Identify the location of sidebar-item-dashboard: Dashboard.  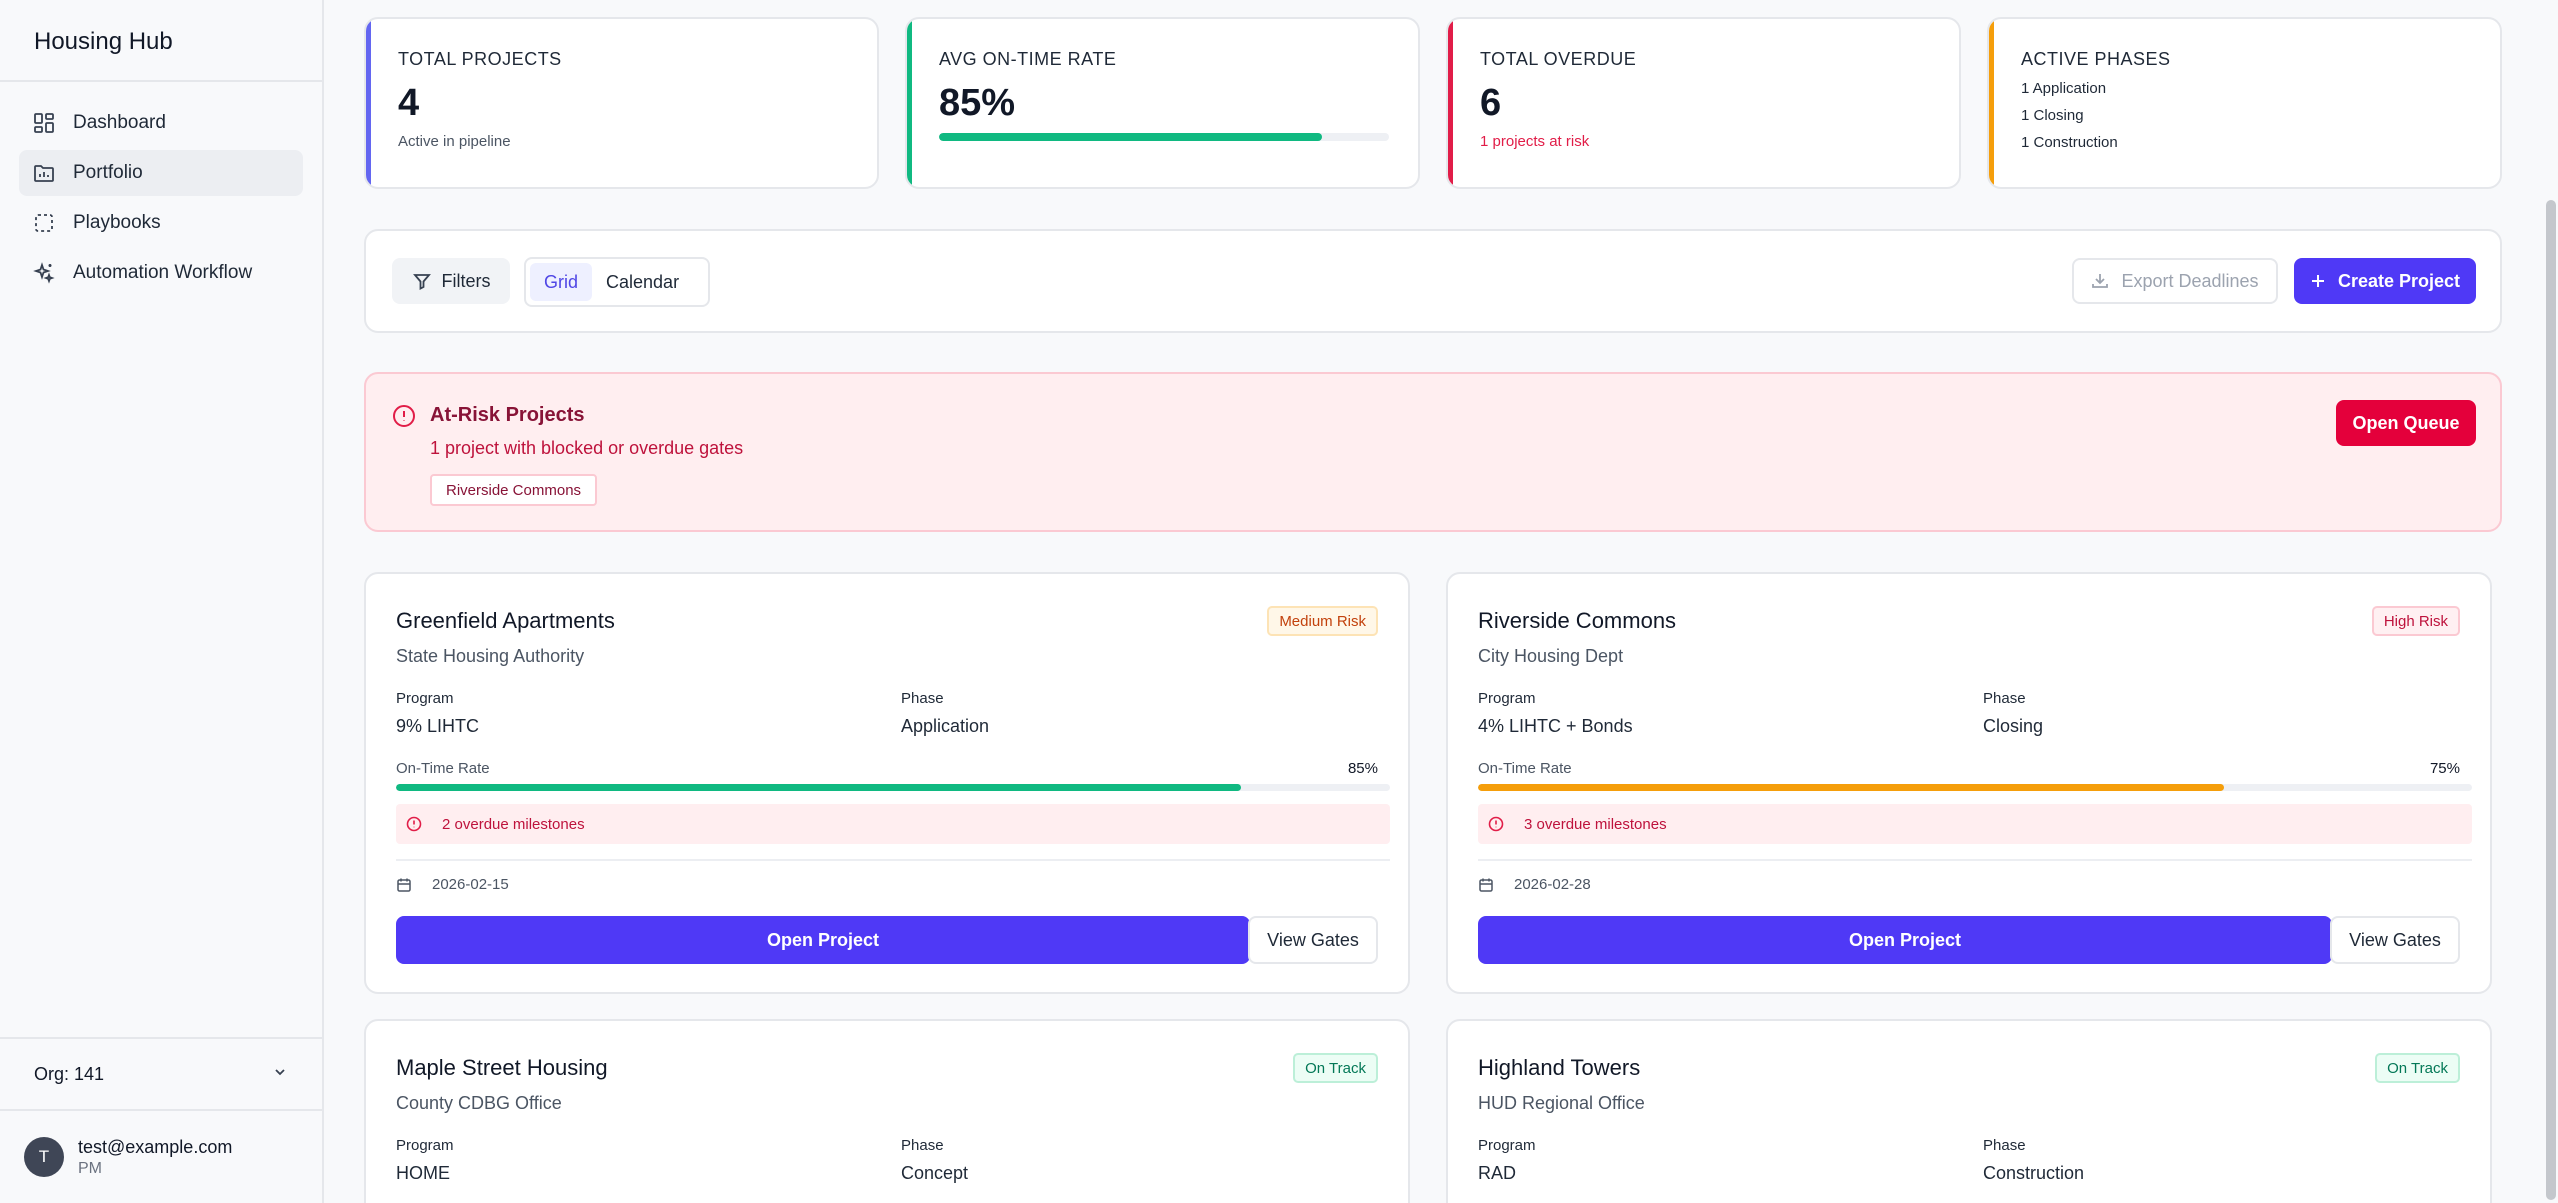
(161, 123).